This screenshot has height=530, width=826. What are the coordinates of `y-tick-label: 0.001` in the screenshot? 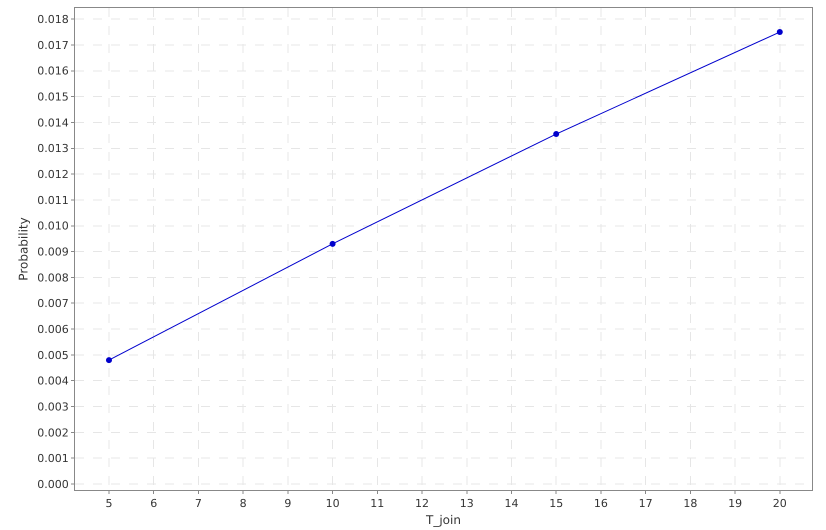 It's located at (53, 459).